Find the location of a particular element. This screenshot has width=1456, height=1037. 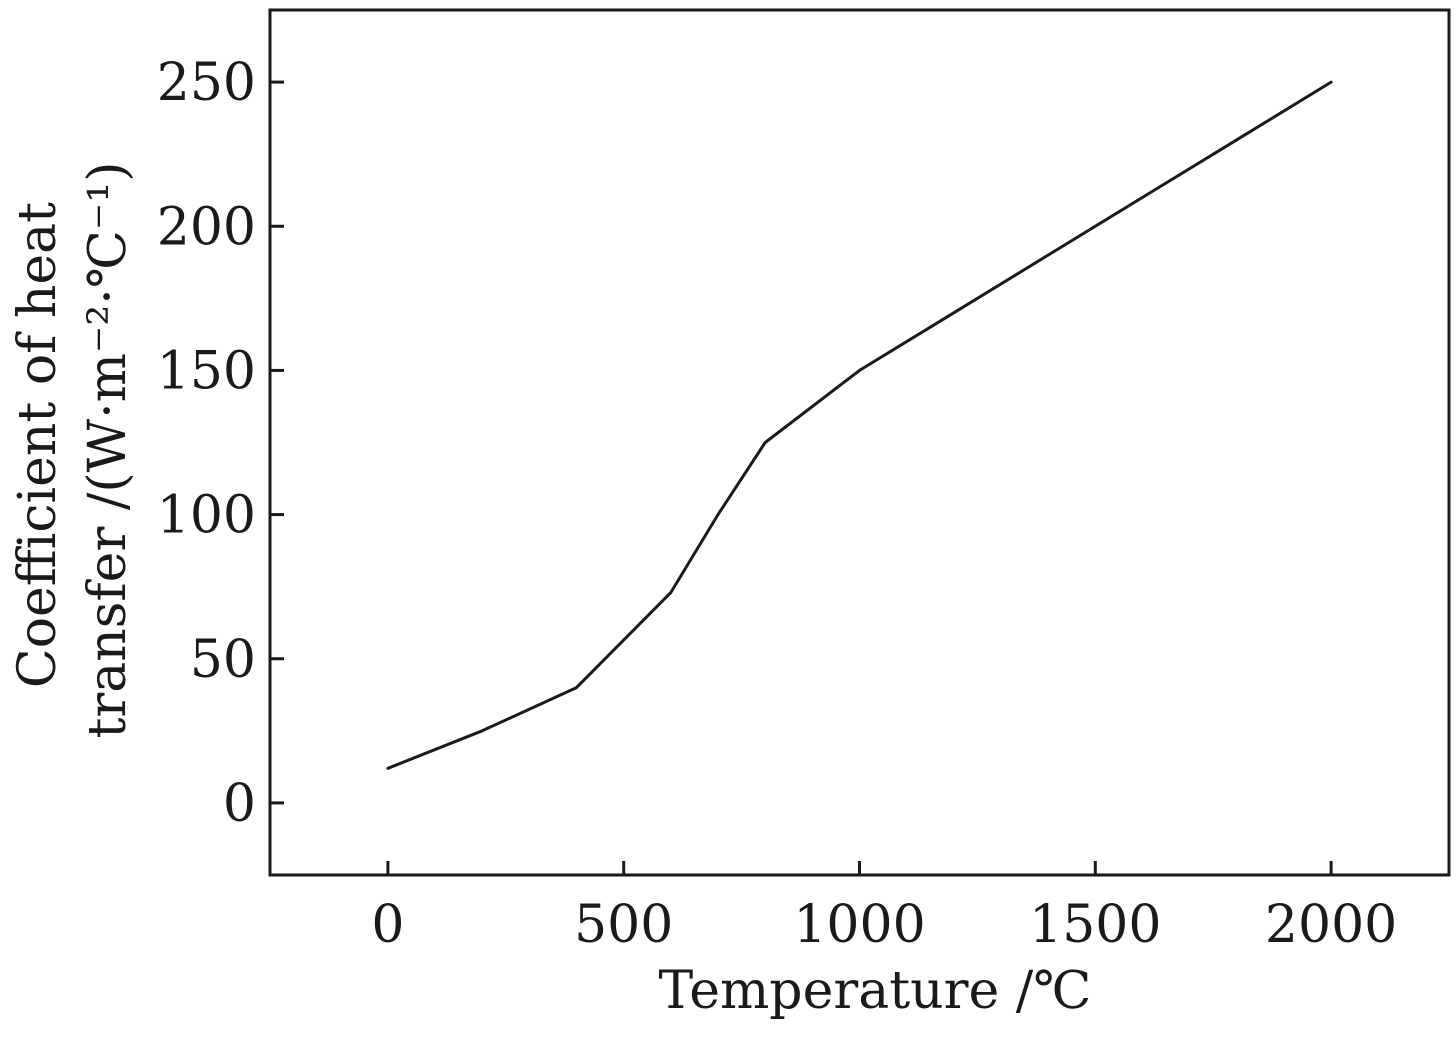

x-tick-label: 500 is located at coordinates (623, 925).